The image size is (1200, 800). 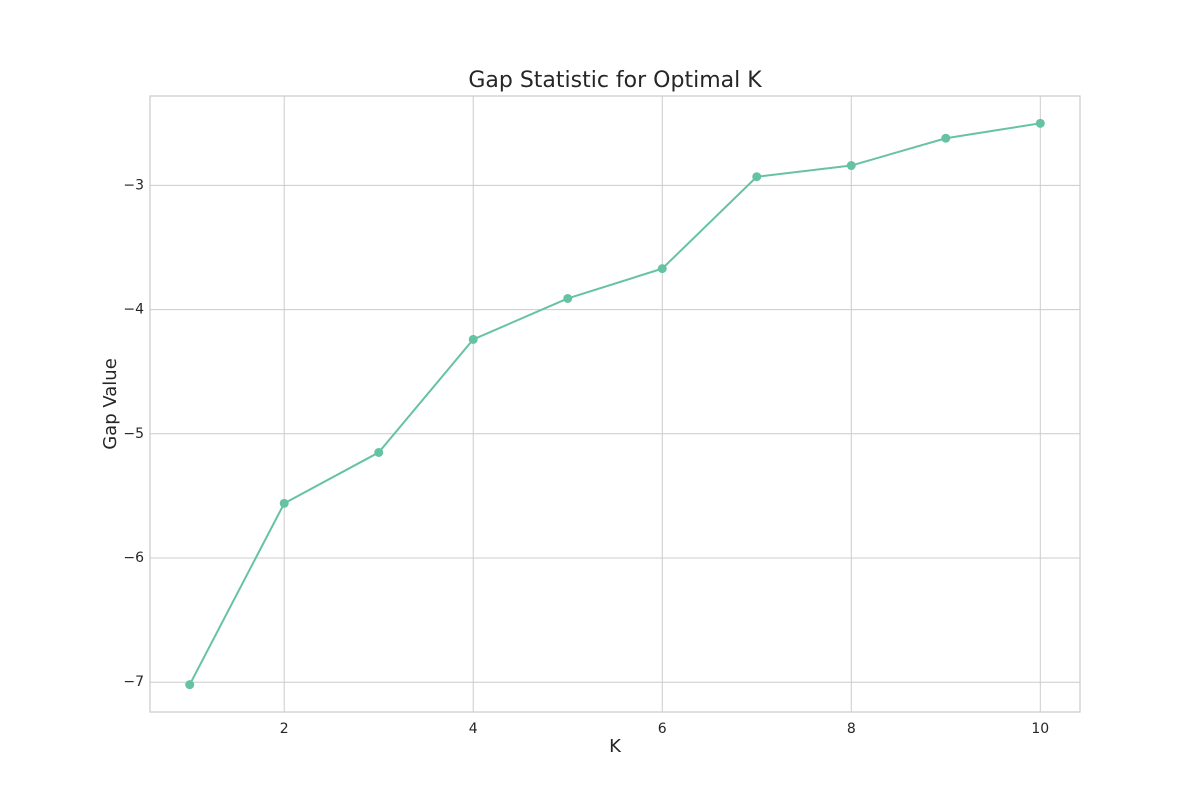 I want to click on x-tick-labels: 2 4 6 8 10, so click(x=664, y=729).